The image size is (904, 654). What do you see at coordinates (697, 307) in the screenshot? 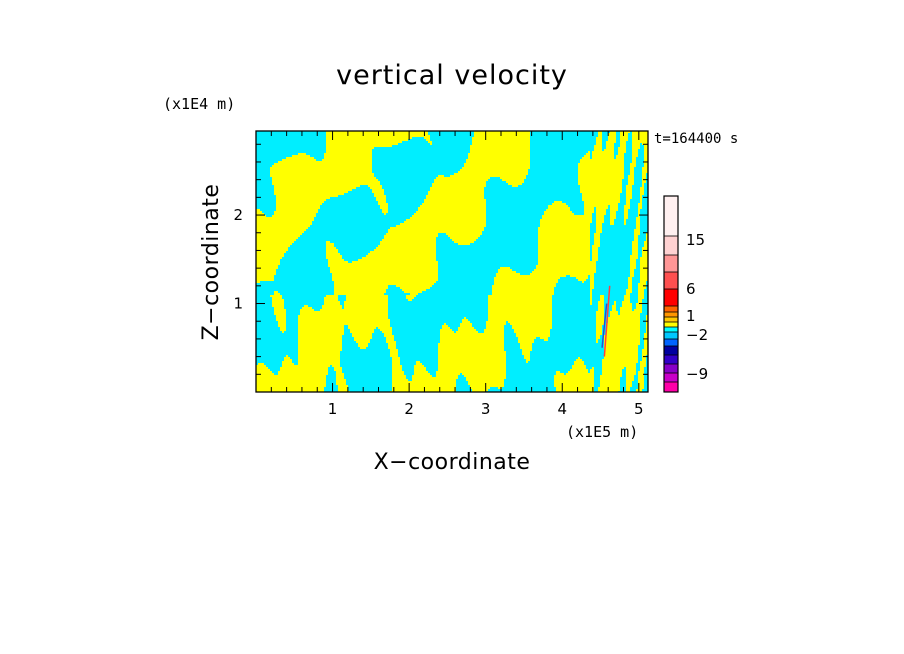
I see `colorbar-tick-labels: 15 6 1−2 −9` at bounding box center [697, 307].